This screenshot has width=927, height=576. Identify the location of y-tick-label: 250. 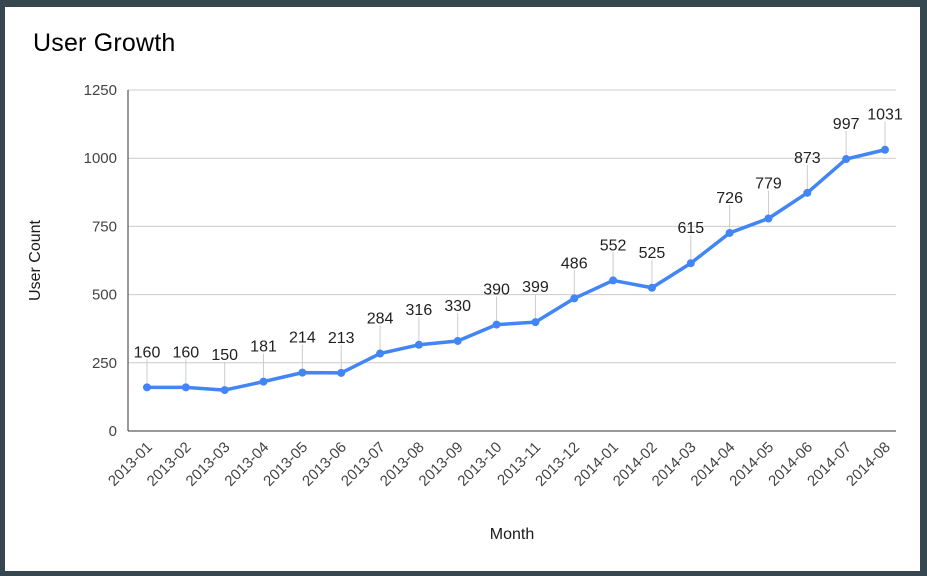
(104, 363).